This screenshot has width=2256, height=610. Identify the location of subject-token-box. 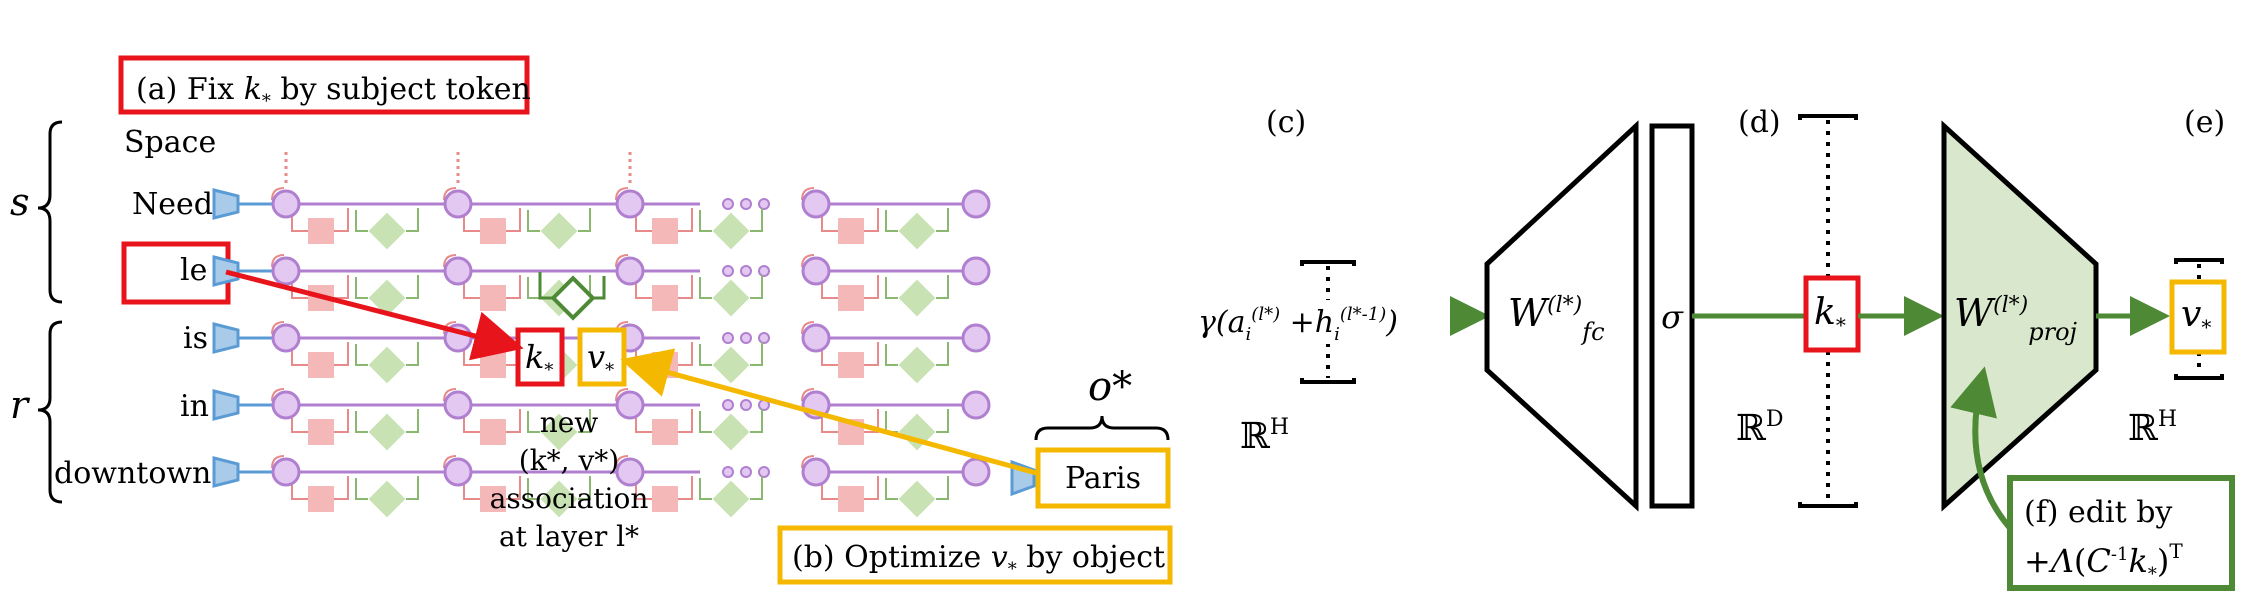
(176, 273).